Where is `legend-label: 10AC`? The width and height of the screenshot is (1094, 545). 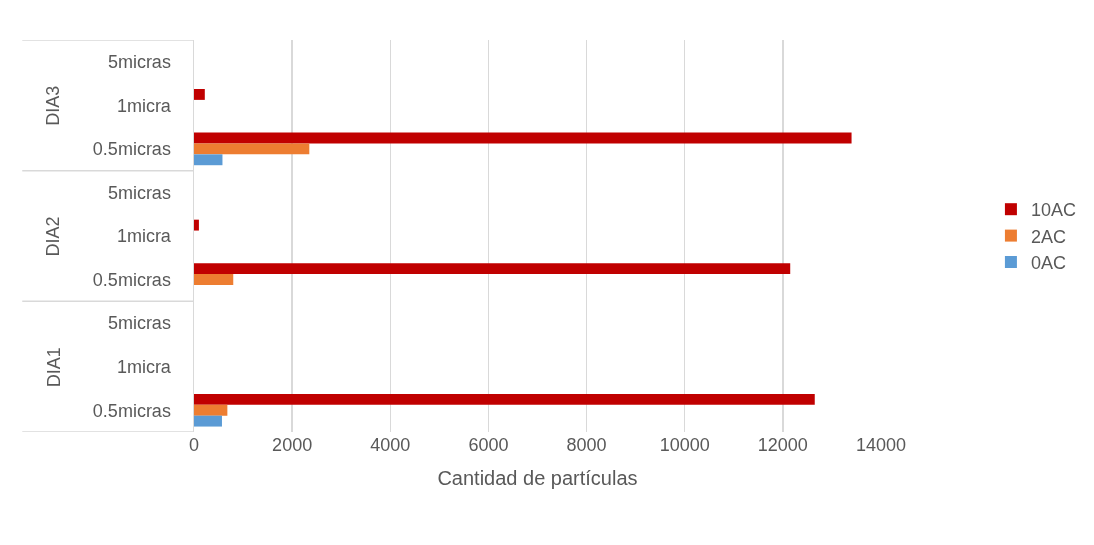
legend-label: 10AC is located at coordinates (1053, 210).